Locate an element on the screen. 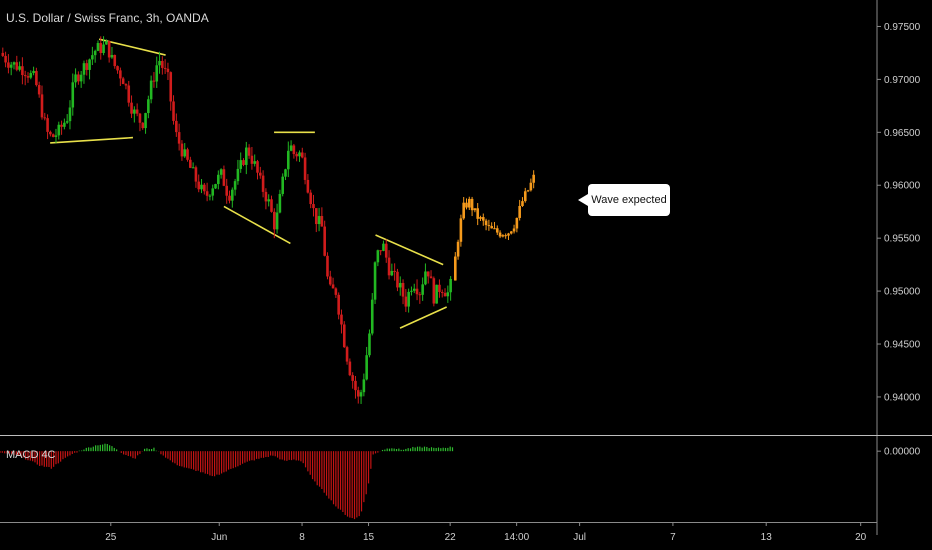  y-tick-label: 0.94500 is located at coordinates (902, 345).